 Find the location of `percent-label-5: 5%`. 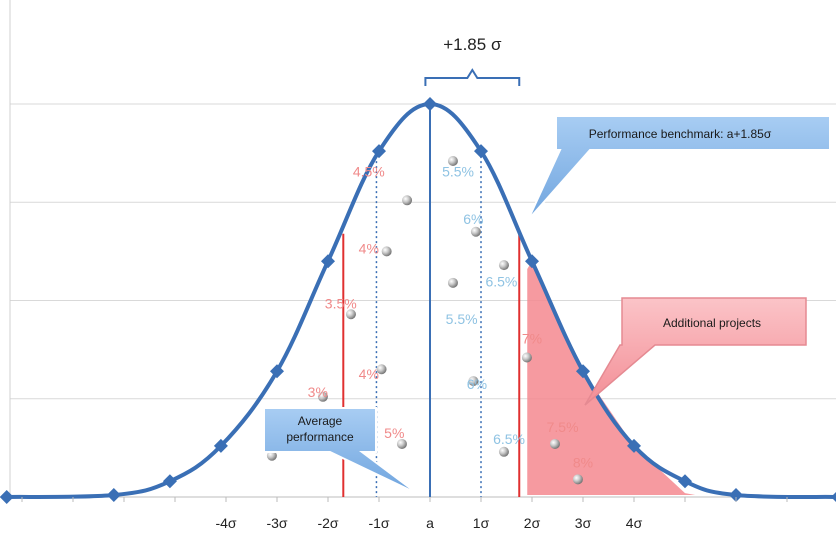

percent-label-5: 5% is located at coordinates (394, 433).